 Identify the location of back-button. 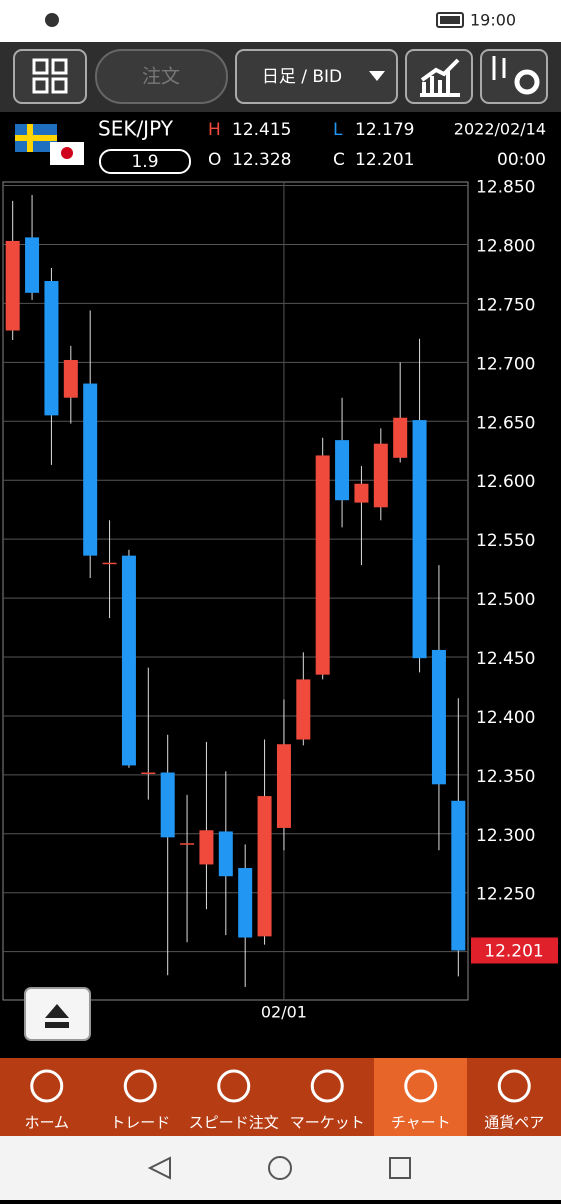
(159, 1168).